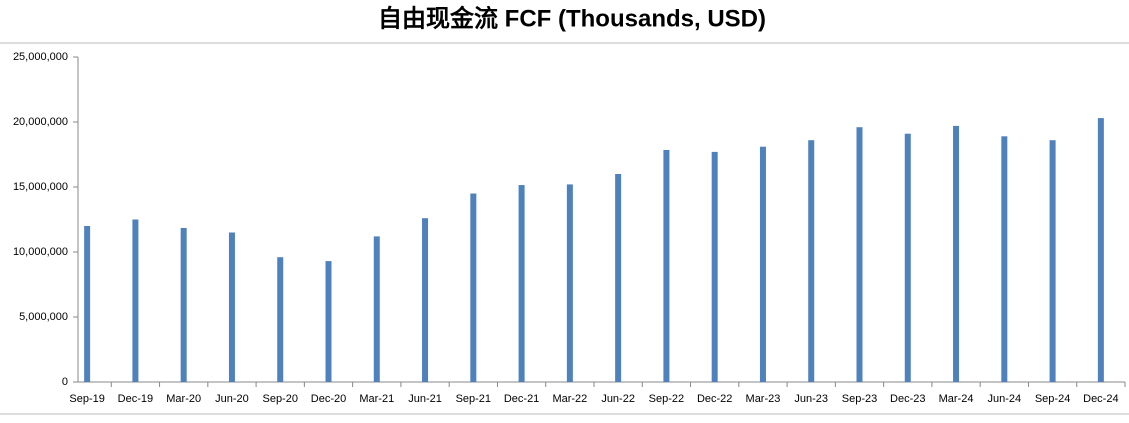  Describe the element at coordinates (473, 399) in the screenshot. I see `x-tick-label: Sep-21` at that location.